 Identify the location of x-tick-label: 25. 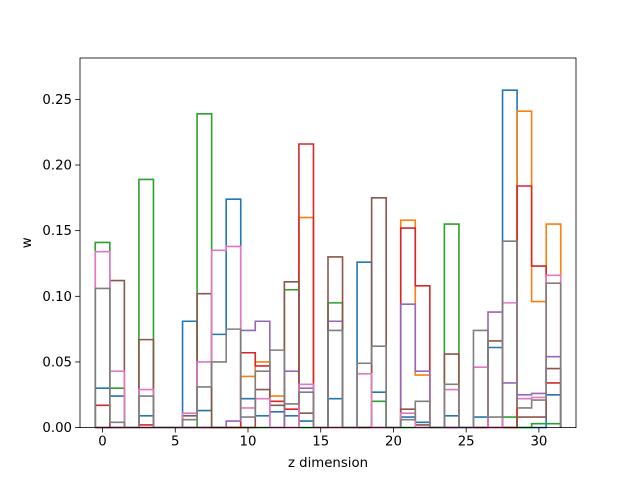
(466, 442).